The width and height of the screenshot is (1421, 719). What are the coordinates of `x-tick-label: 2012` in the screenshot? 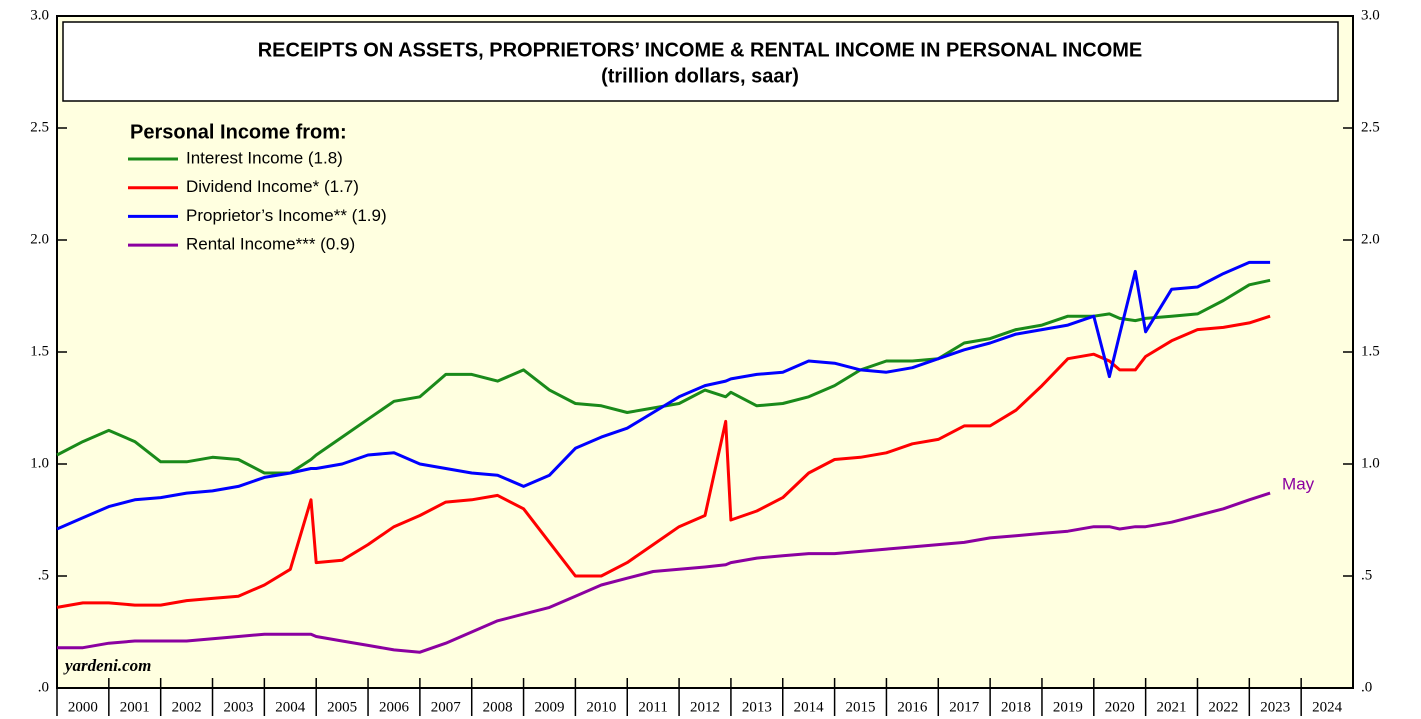 It's located at (705, 707).